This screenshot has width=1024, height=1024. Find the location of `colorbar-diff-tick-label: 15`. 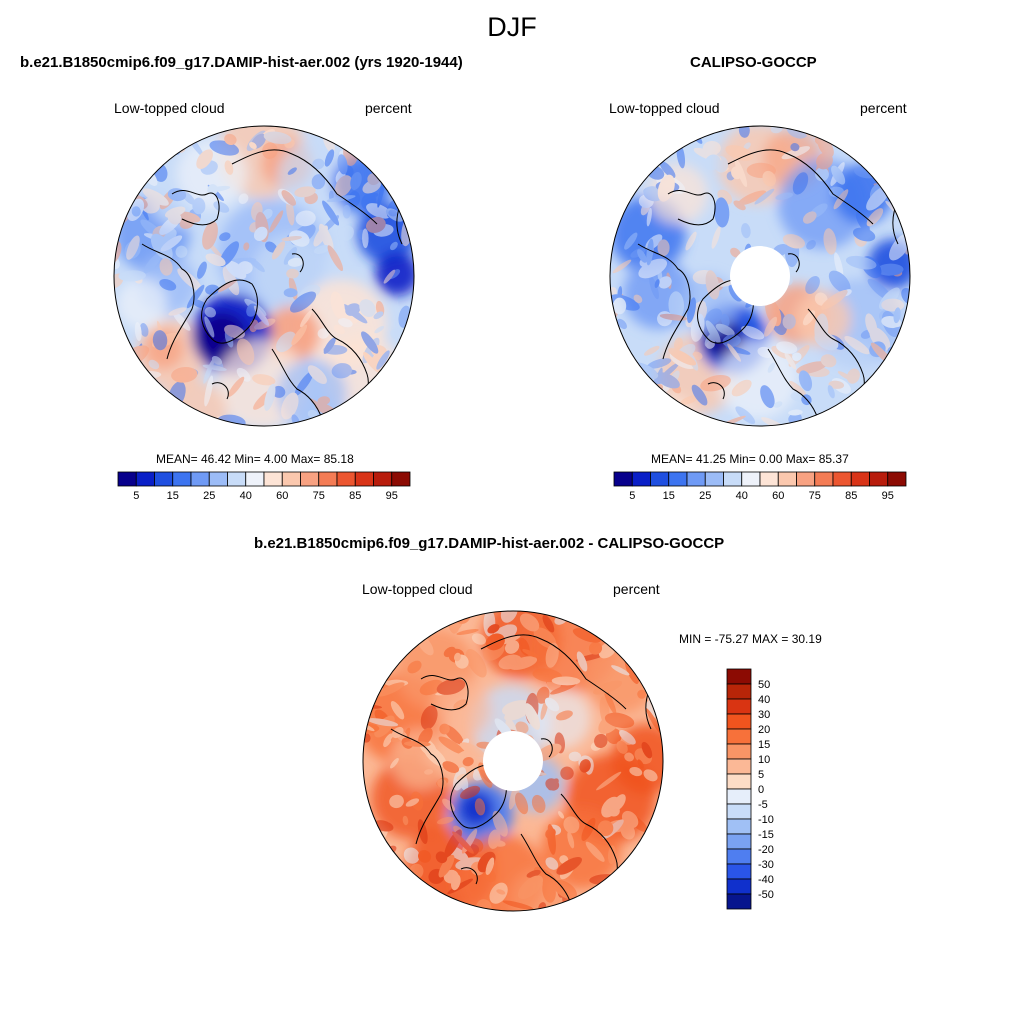

colorbar-diff-tick-label: 15 is located at coordinates (764, 745).